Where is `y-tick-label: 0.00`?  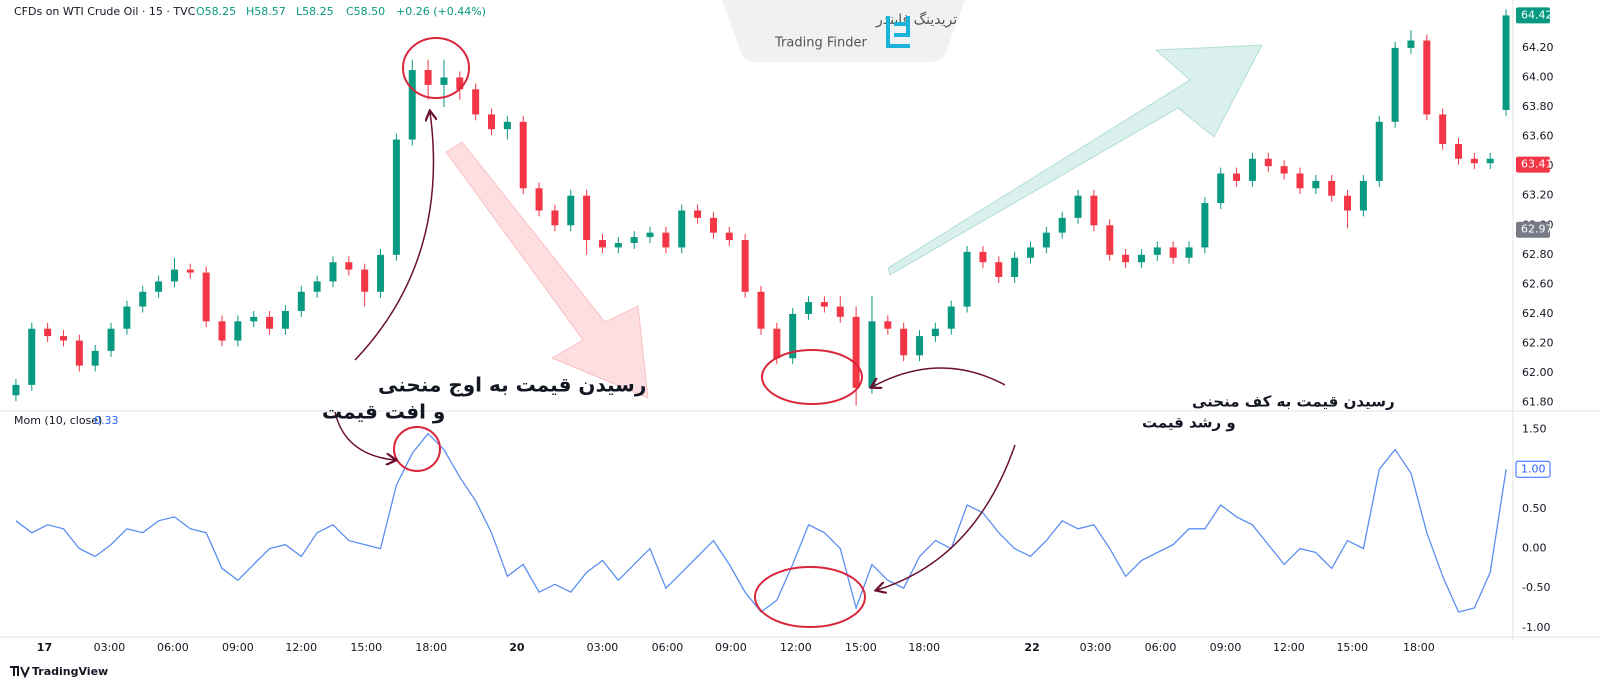
y-tick-label: 0.00 is located at coordinates (1534, 548).